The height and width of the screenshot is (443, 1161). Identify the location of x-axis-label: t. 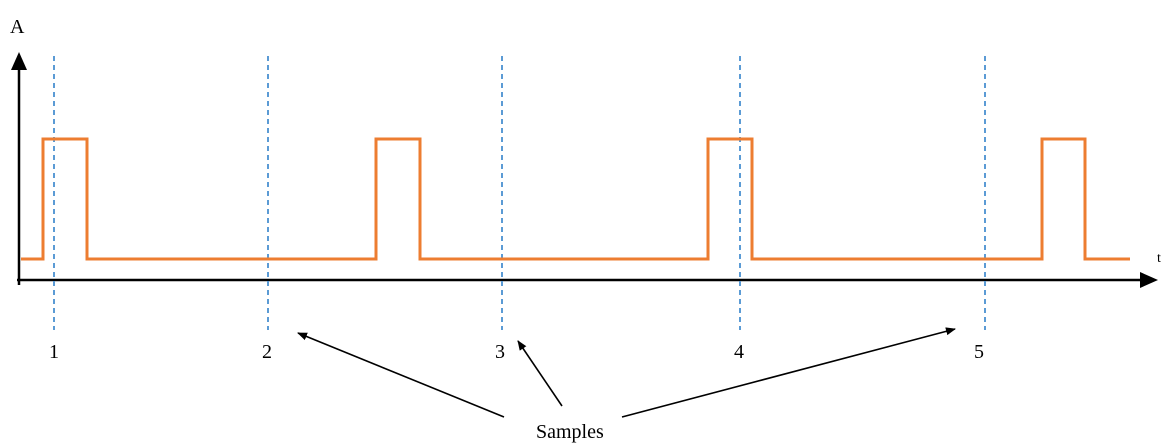
(1159, 258).